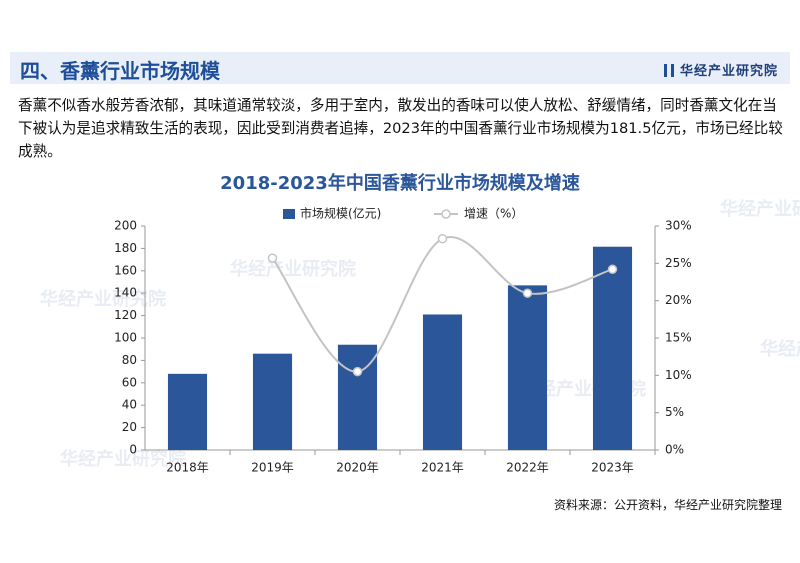 The height and width of the screenshot is (563, 800). What do you see at coordinates (125, 315) in the screenshot?
I see `y-tick-label: 120` at bounding box center [125, 315].